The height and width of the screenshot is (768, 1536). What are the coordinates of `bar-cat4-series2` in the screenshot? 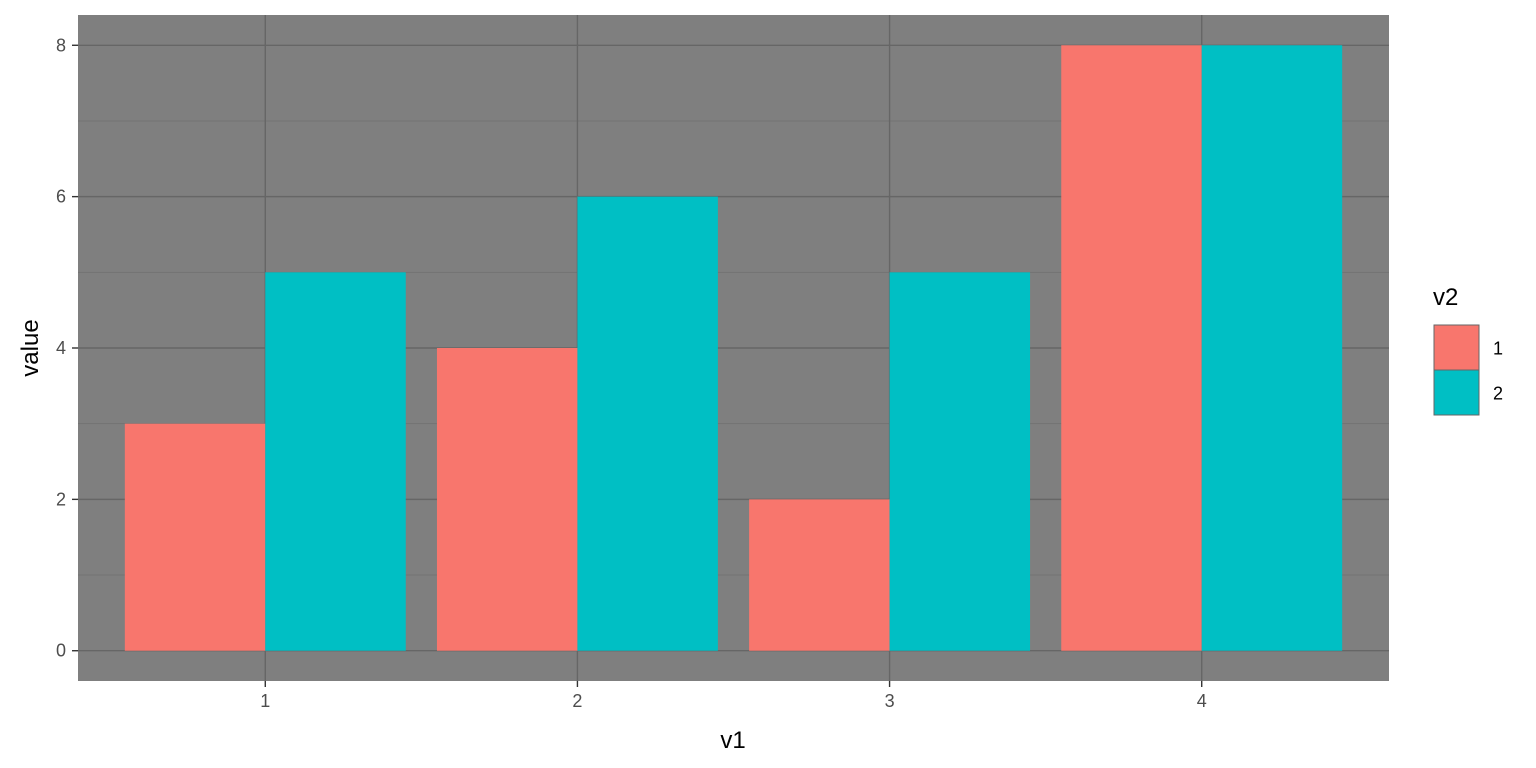 It's located at (1272, 348).